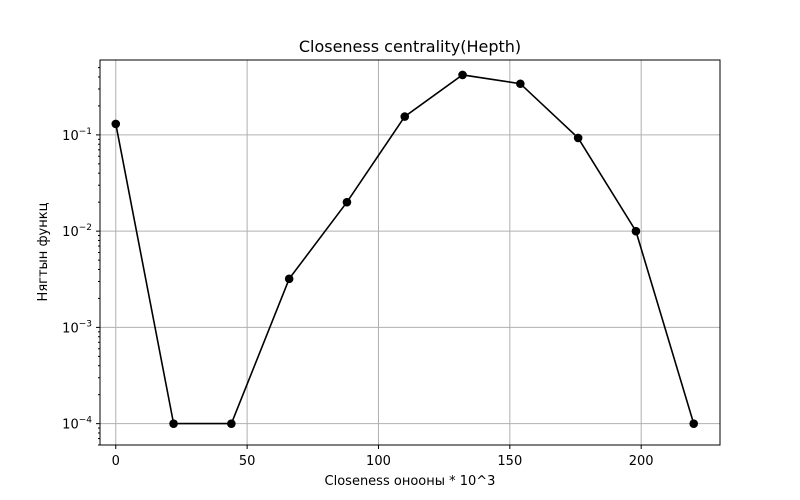  I want to click on y-tick-label-exponent: −3, so click(85, 324).